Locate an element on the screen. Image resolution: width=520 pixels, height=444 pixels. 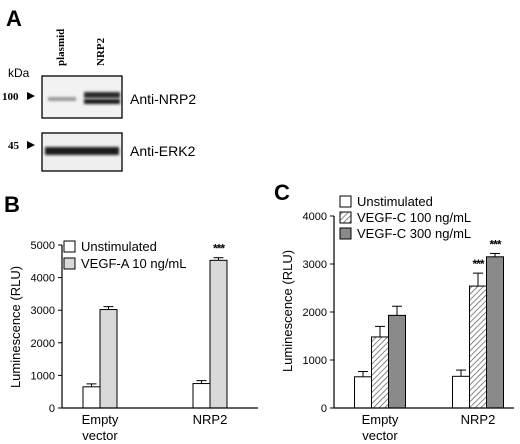
chart-b-legend-label-1: VEGF-A 10 ng/mL is located at coordinates (134, 263).